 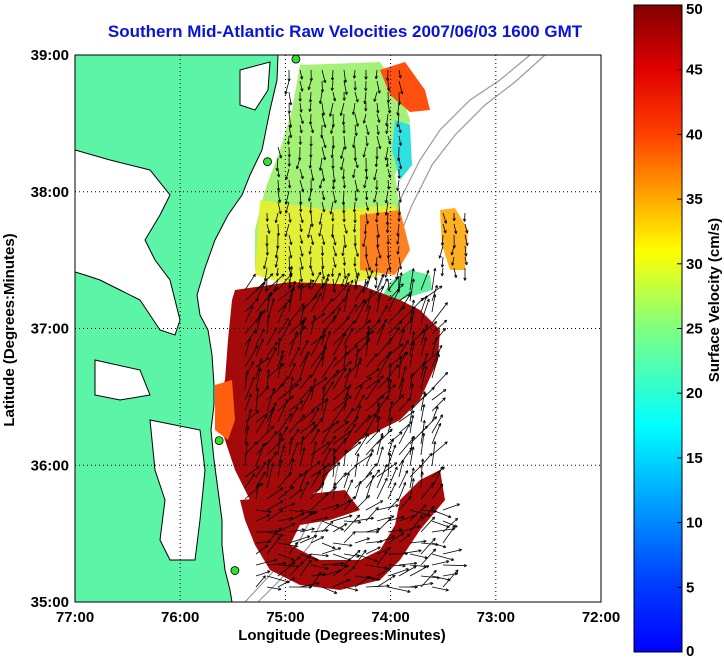 What do you see at coordinates (694, 9) in the screenshot?
I see `colorbar-tick-label: 50` at bounding box center [694, 9].